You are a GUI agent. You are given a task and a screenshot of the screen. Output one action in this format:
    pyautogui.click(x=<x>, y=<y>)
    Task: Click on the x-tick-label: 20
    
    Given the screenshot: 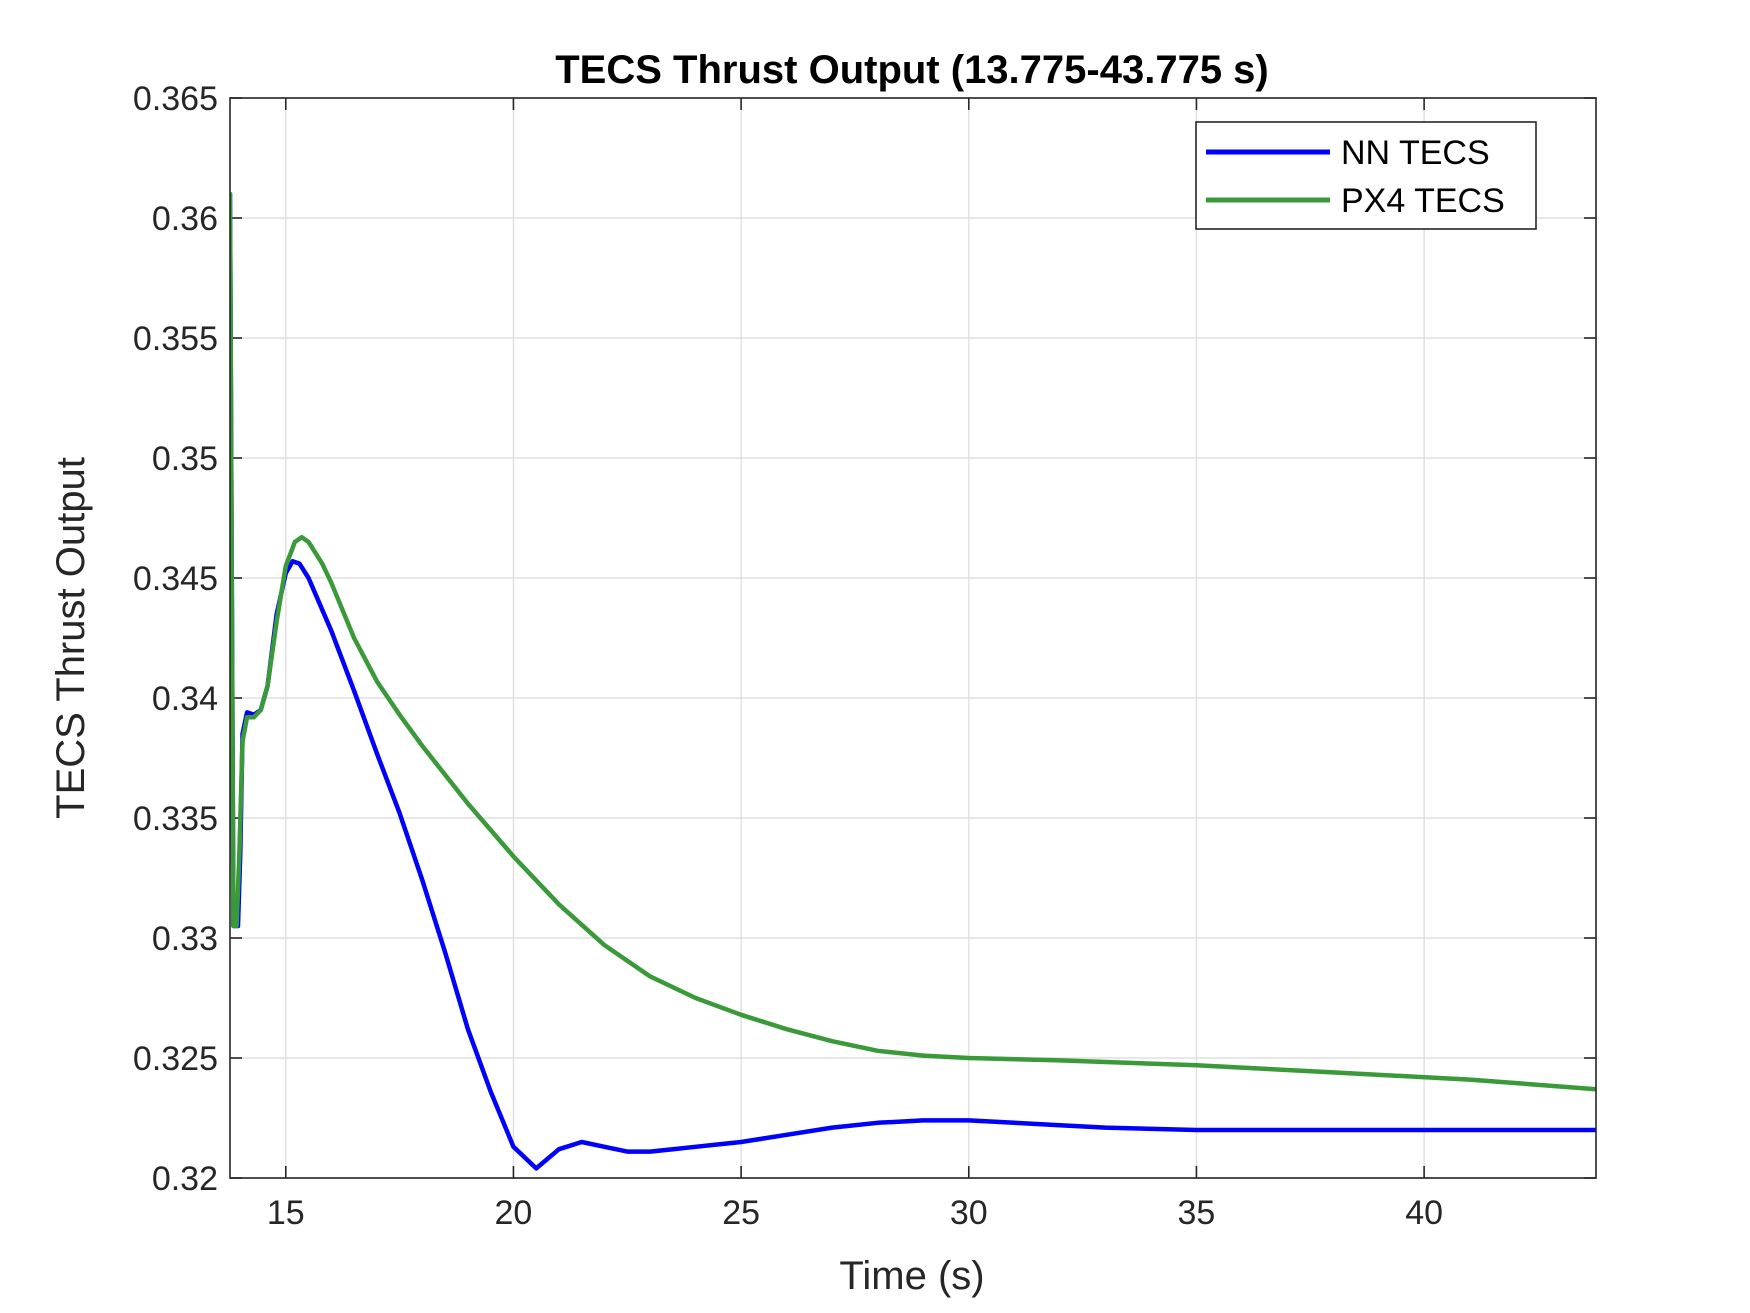 What is the action you would take?
    pyautogui.click(x=514, y=1213)
    